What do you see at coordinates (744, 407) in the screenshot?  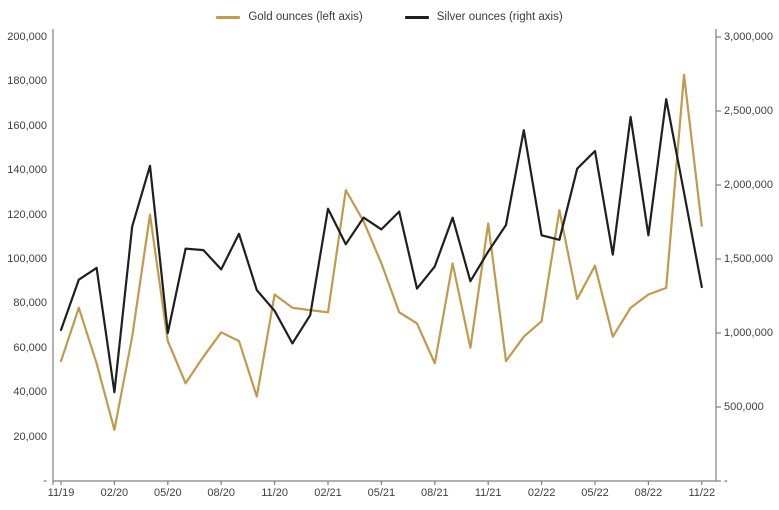 I see `right-axis-tick-label: 500,000` at bounding box center [744, 407].